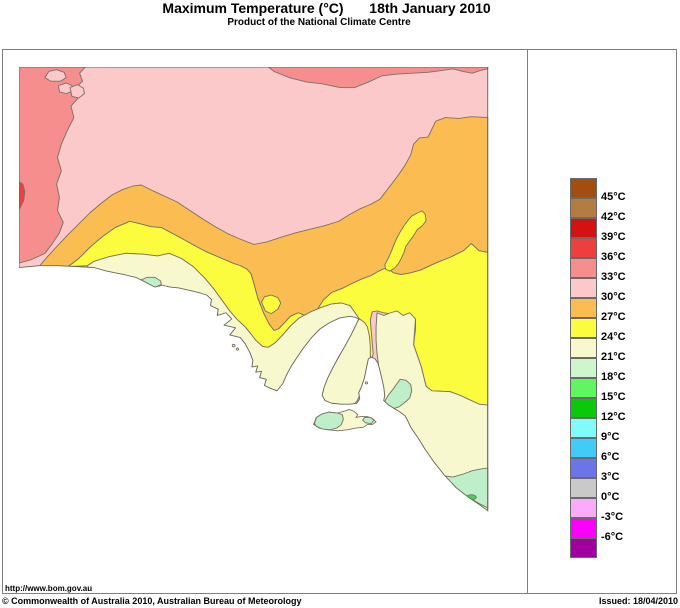  I want to click on legend-label: 33°C, so click(613, 277).